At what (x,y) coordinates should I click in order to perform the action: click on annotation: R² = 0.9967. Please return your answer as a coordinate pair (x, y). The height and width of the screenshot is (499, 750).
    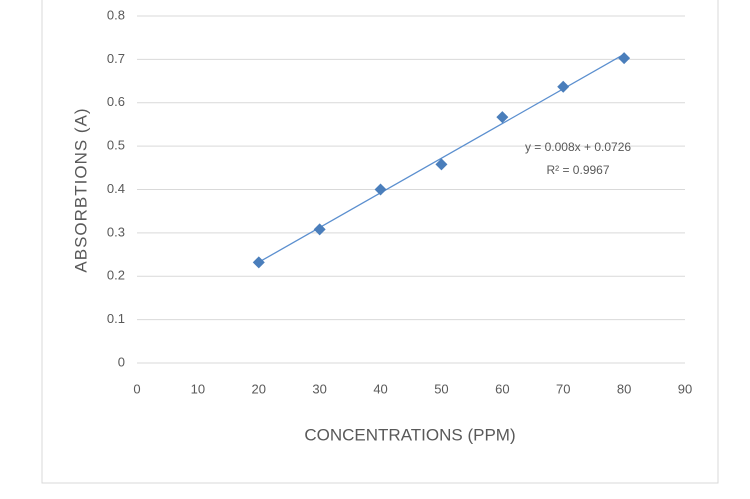
    Looking at the image, I should click on (577, 170).